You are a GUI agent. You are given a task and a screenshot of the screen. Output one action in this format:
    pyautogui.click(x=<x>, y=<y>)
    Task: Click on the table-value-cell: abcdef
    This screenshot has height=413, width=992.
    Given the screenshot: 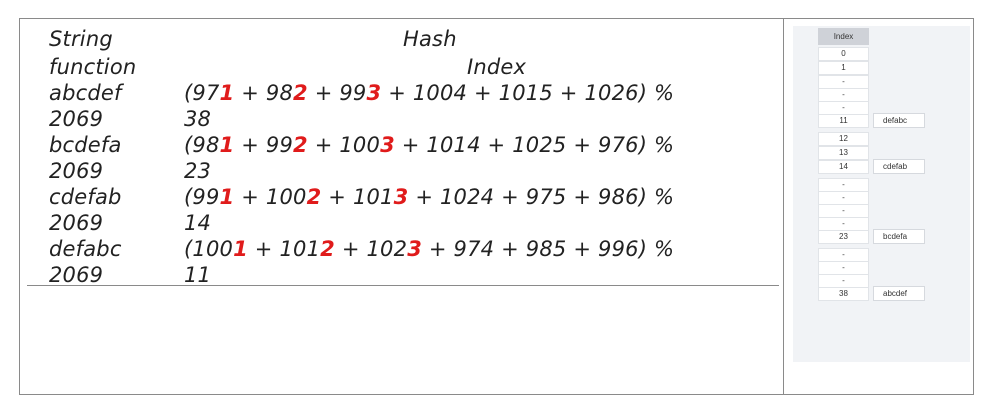 What is the action you would take?
    pyautogui.click(x=899, y=293)
    